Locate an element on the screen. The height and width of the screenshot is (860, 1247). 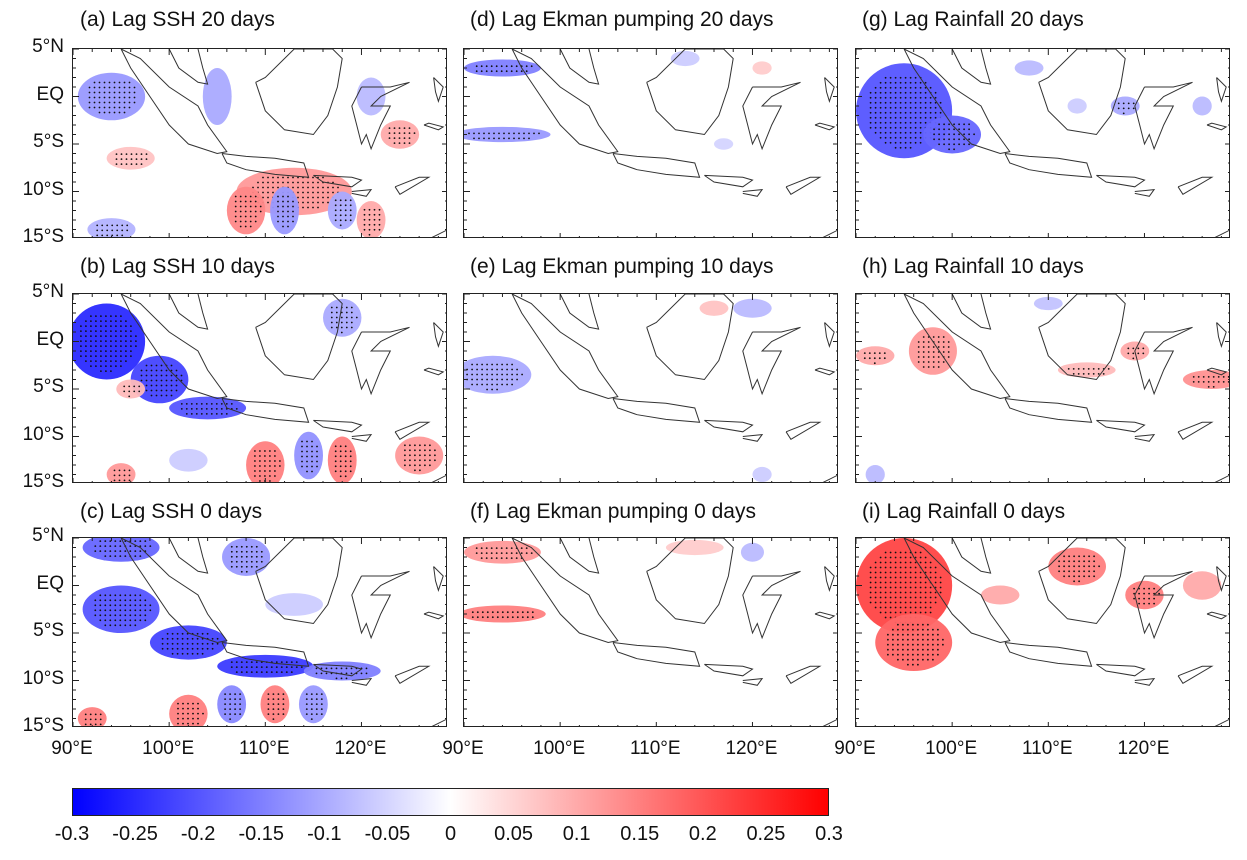
ticks-f is located at coordinates (650, 632).